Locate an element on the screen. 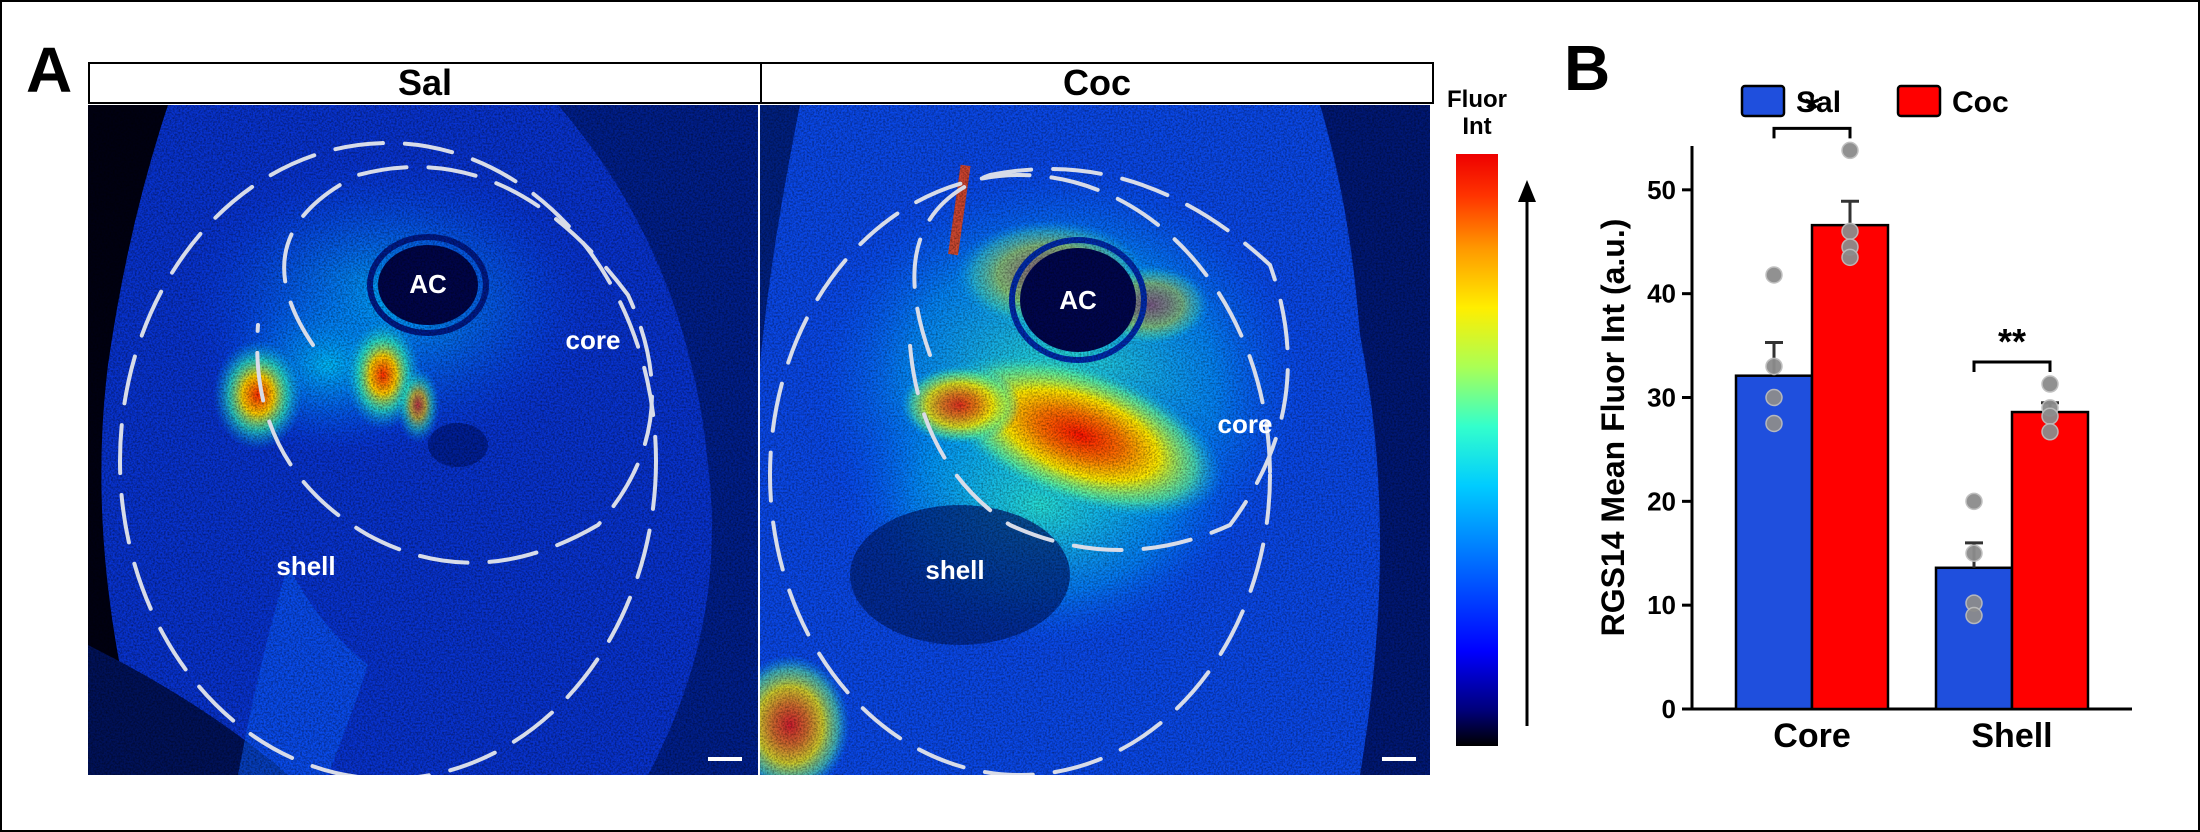 Image resolution: width=2200 pixels, height=832 pixels. colorbar-title: Fluor Int is located at coordinates (1477, 113).